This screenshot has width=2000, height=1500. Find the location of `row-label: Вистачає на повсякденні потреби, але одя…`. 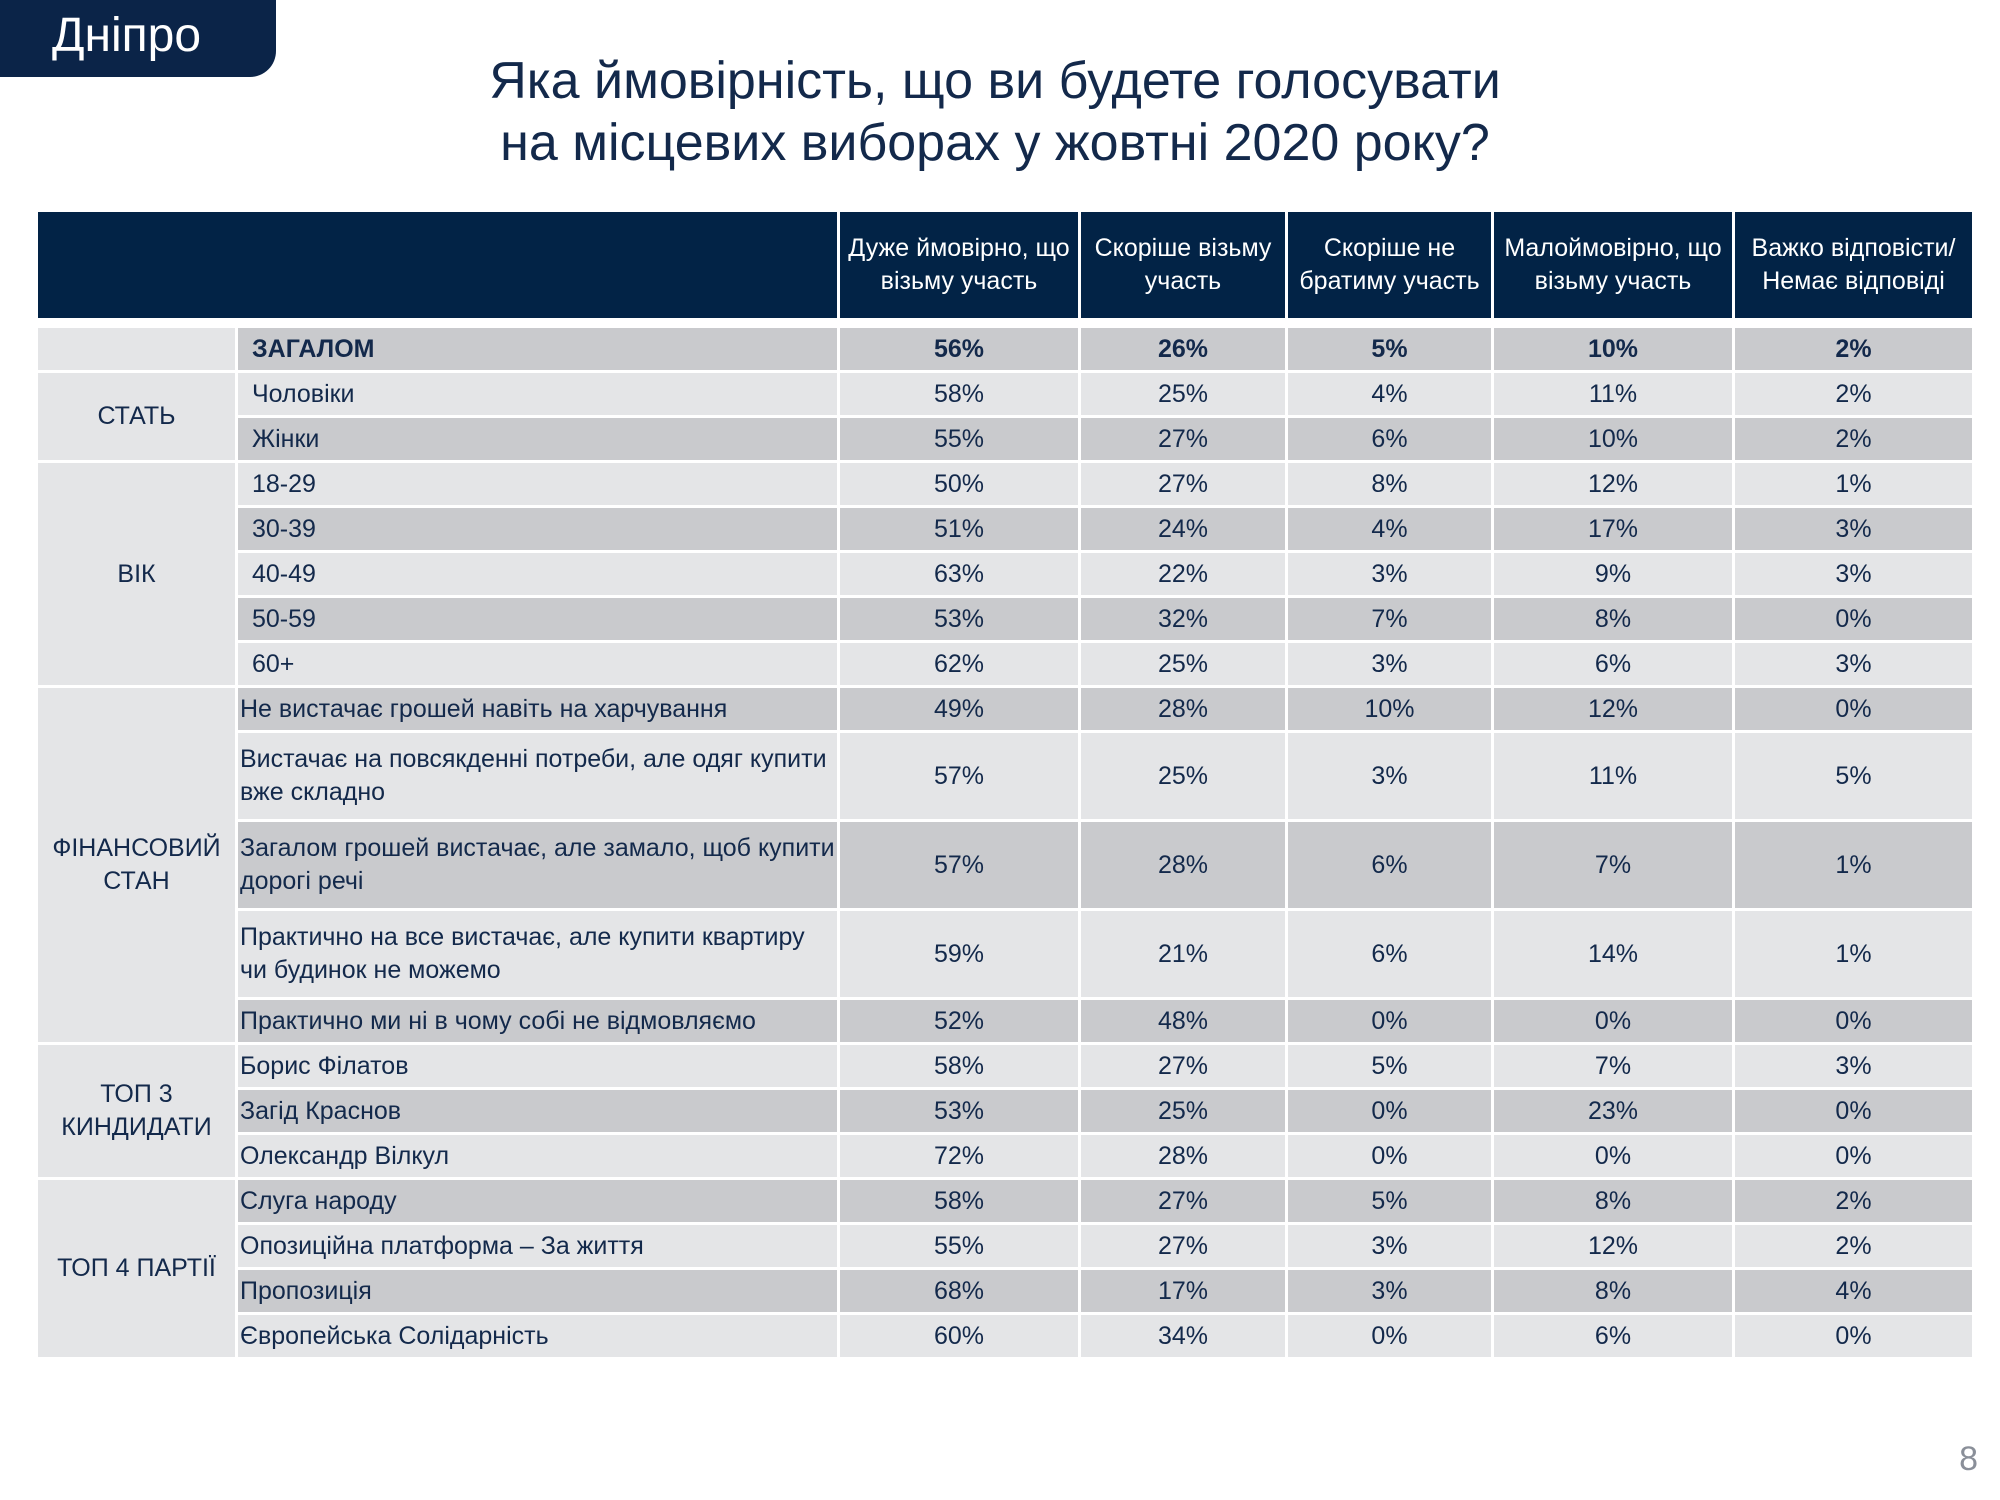

row-label: Вистачає на повсякденні потреби, але одя… is located at coordinates (537, 776).